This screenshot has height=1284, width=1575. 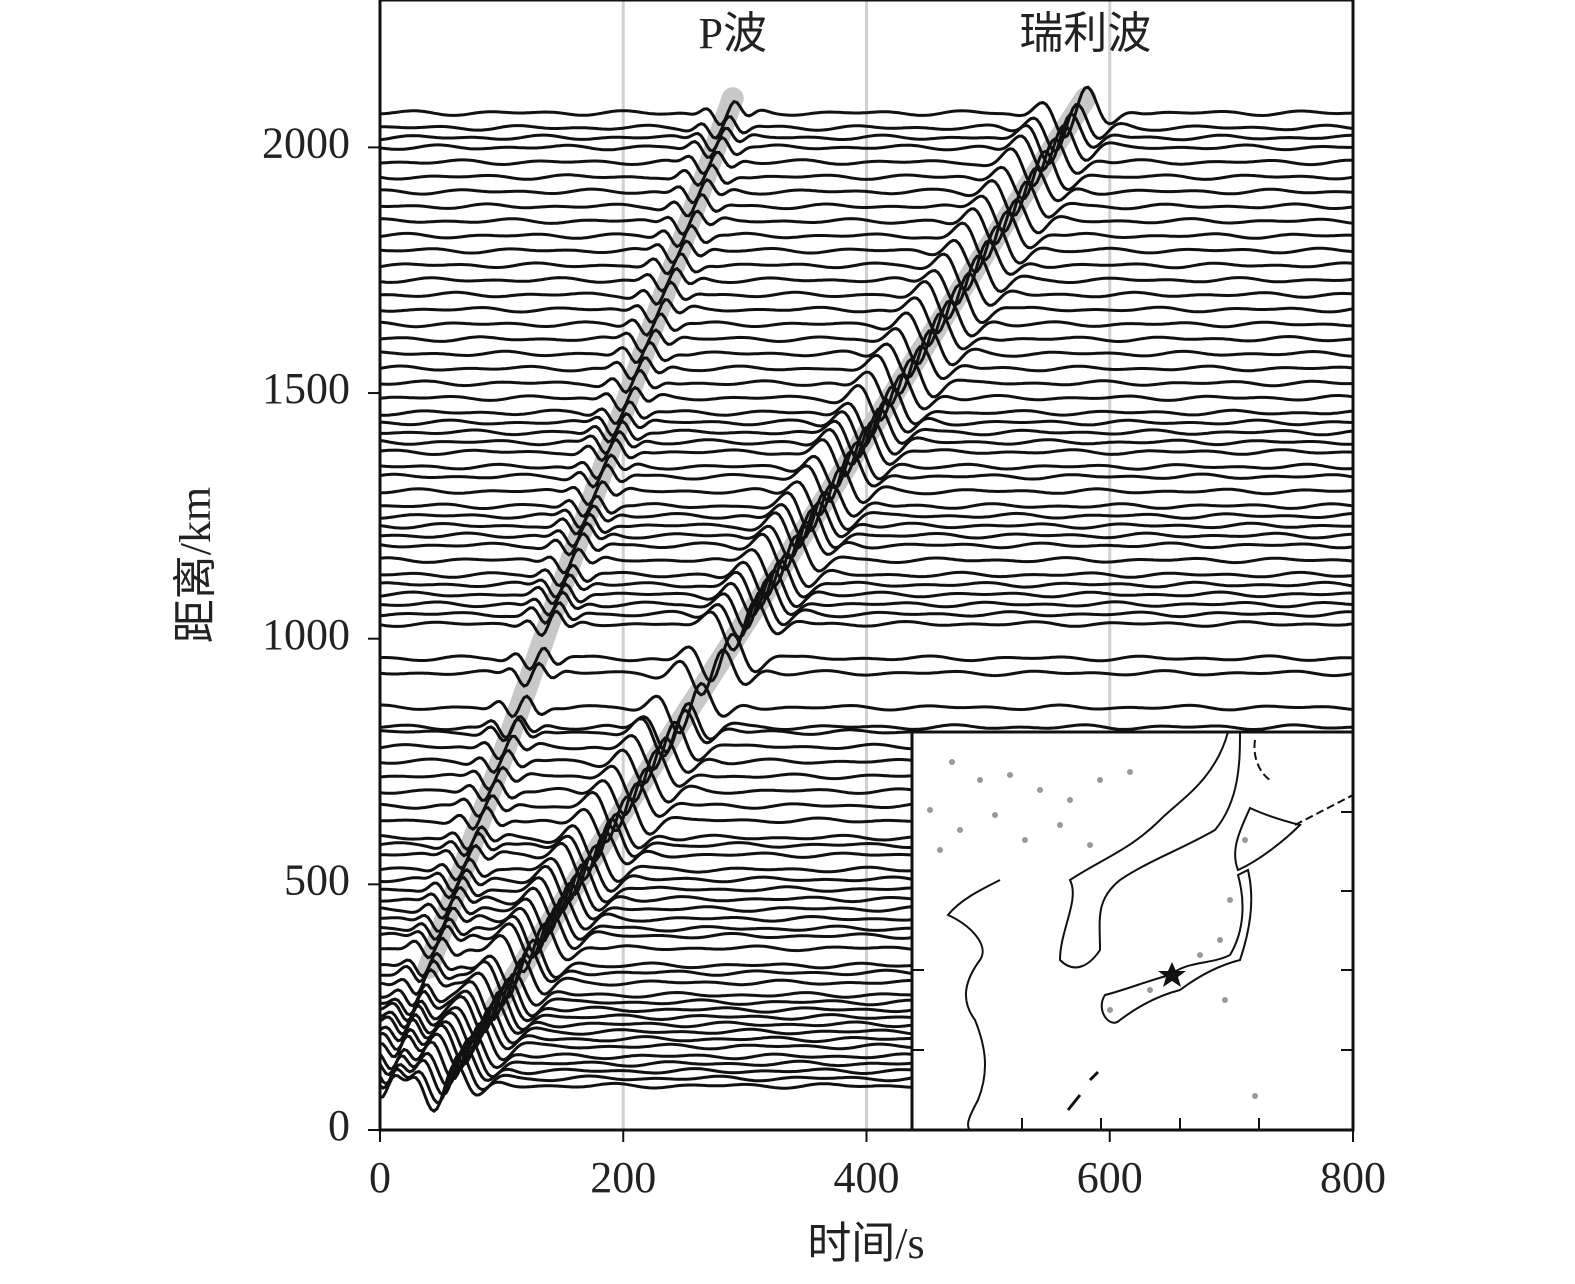 What do you see at coordinates (317, 879) in the screenshot?
I see `y-tick-label: 500` at bounding box center [317, 879].